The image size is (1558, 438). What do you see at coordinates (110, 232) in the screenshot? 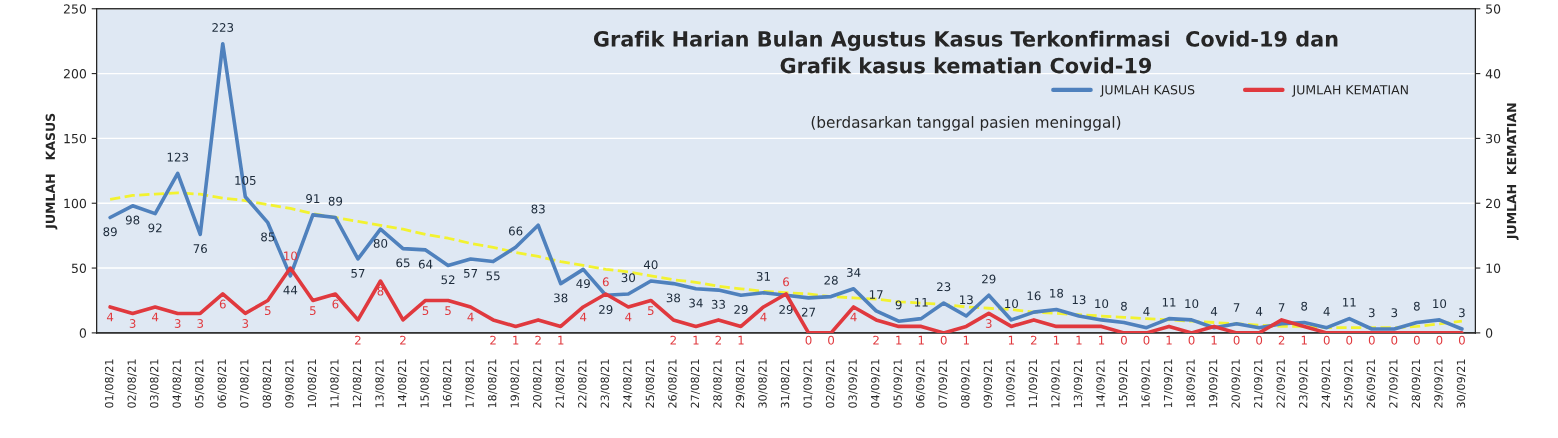
I see `data-label: 89` at bounding box center [110, 232].